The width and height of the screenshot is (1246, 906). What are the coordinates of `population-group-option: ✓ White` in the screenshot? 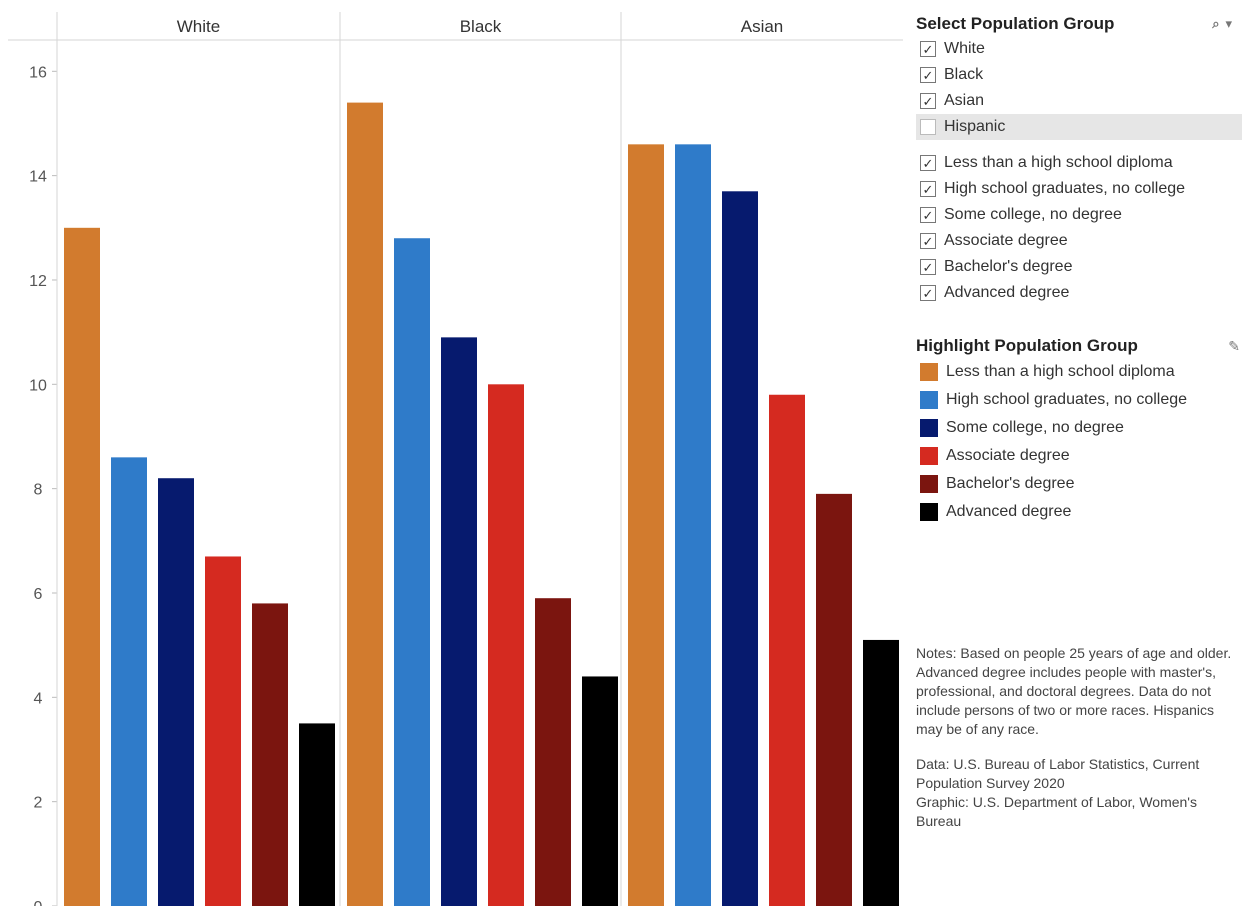 It's located at (1079, 49).